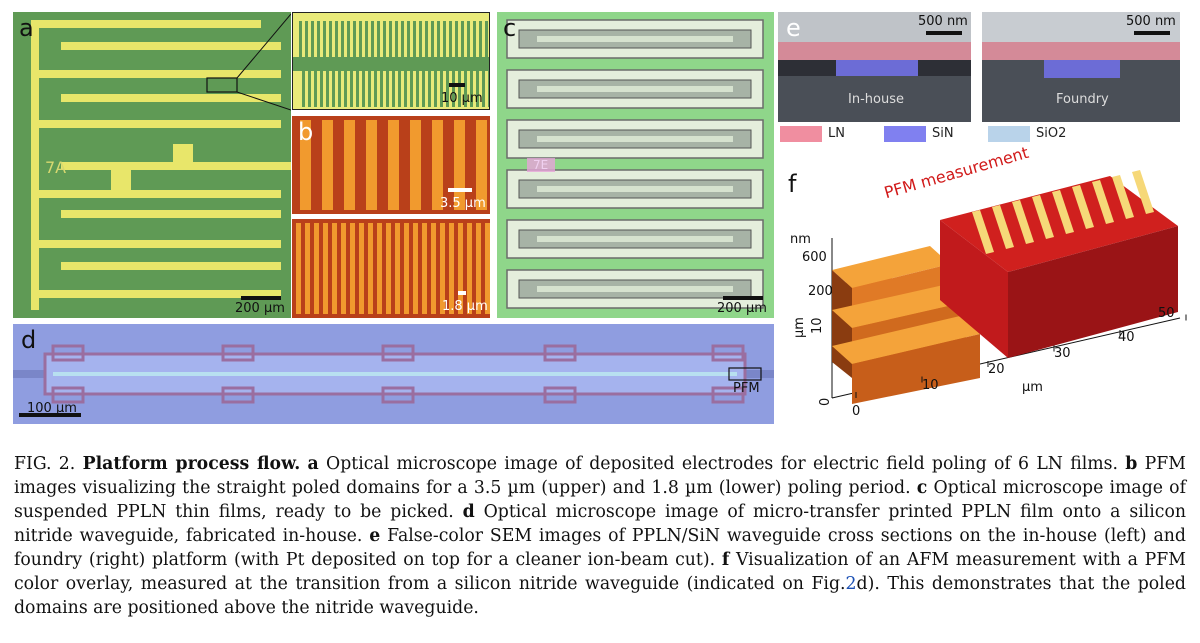 This screenshot has width=1200, height=643. I want to click on panel-a: a 7A 200 µm, so click(152, 165).